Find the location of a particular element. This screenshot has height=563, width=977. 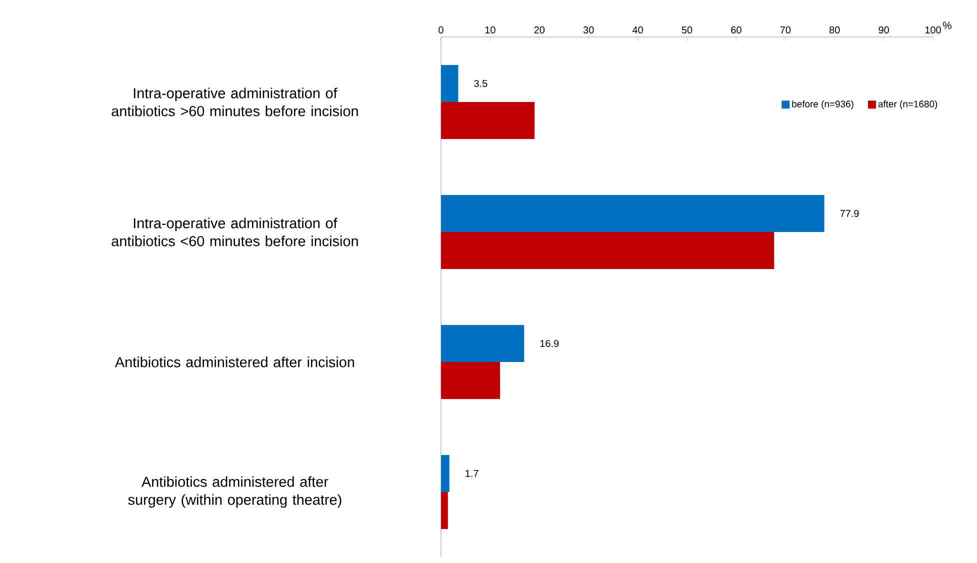

legend-label: before (n=936) is located at coordinates (823, 105).